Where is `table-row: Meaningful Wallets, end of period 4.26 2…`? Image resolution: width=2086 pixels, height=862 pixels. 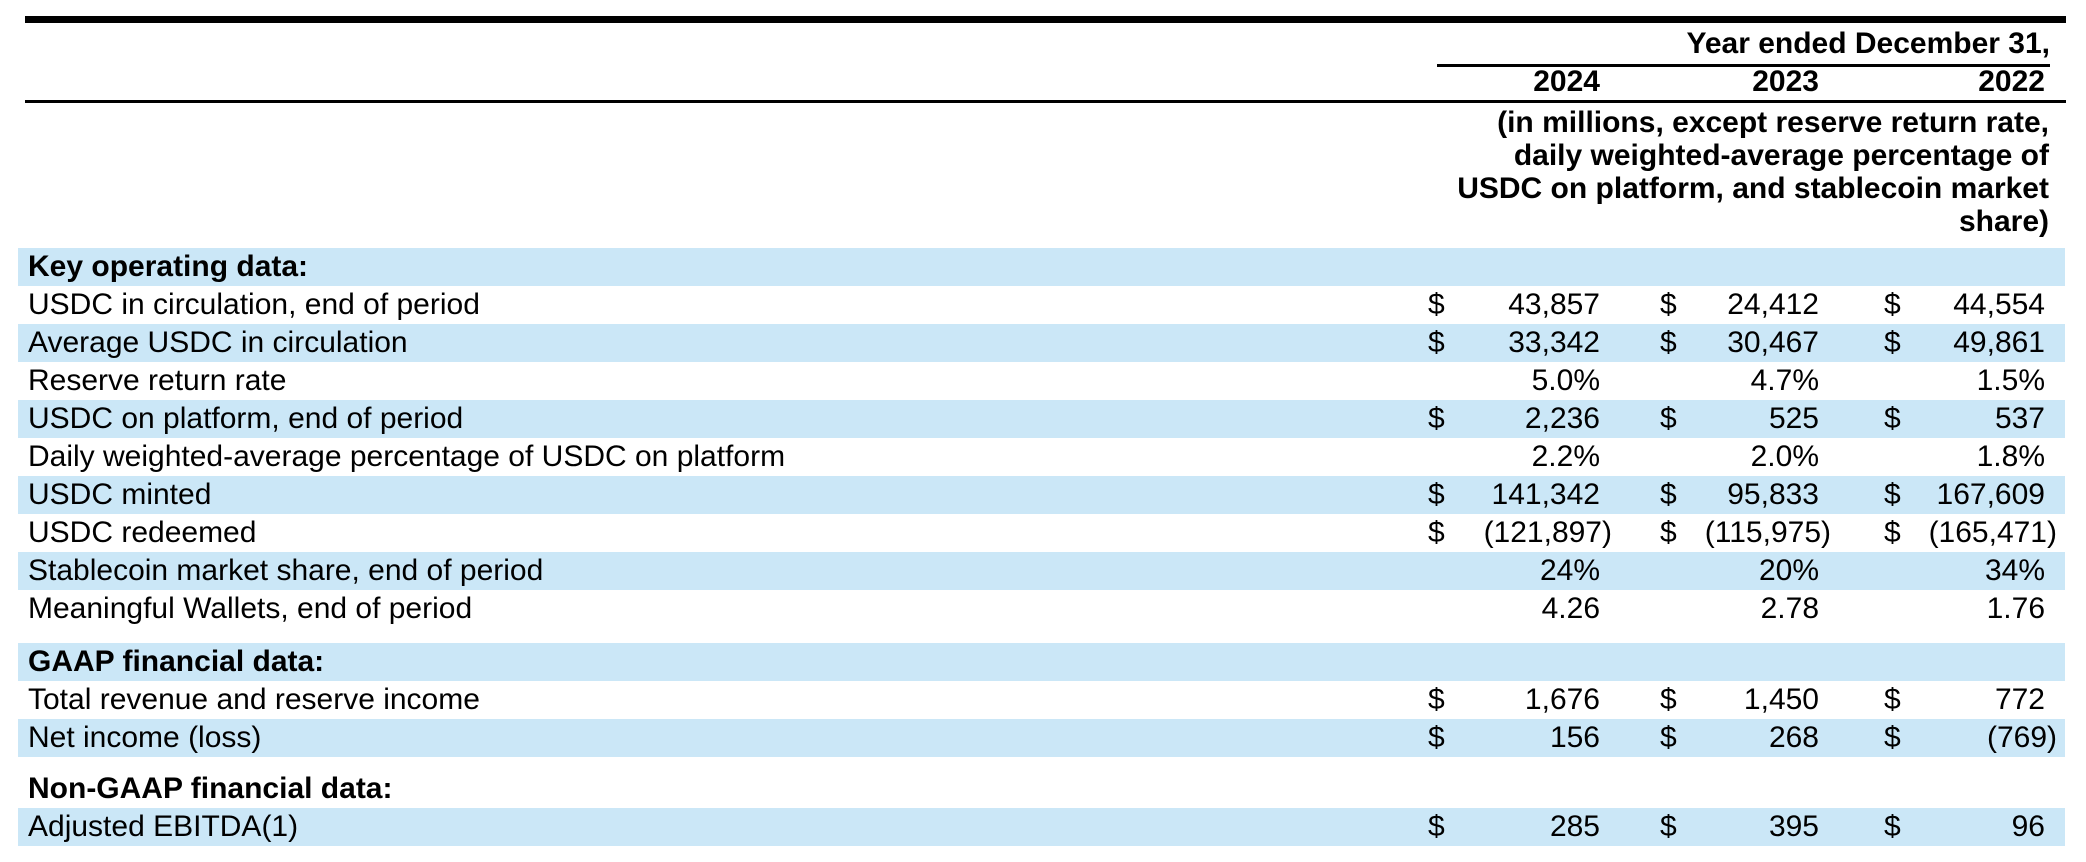
table-row: Meaningful Wallets, end of period 4.26 2… is located at coordinates (1041, 609).